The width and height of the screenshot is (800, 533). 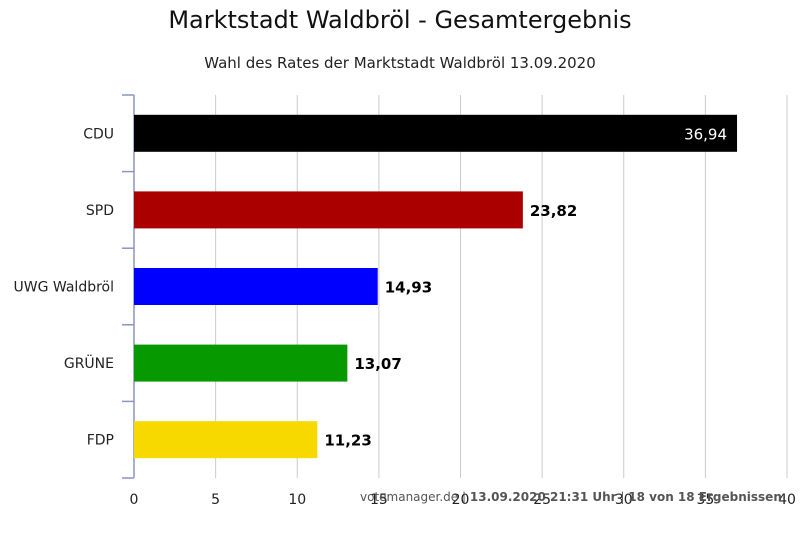 What do you see at coordinates (705, 134) in the screenshot?
I see `value-label-0: 36,94` at bounding box center [705, 134].